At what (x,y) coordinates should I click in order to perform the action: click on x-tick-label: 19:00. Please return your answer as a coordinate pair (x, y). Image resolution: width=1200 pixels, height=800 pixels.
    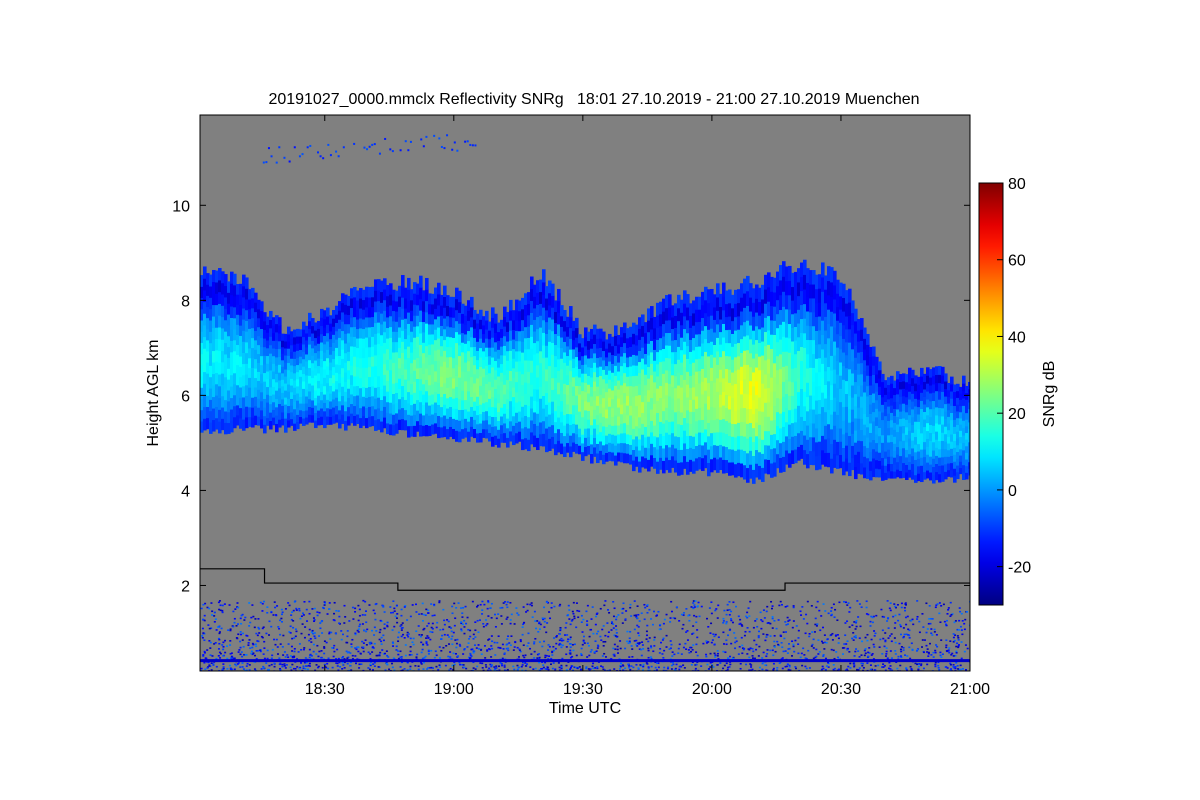
    Looking at the image, I should click on (454, 689).